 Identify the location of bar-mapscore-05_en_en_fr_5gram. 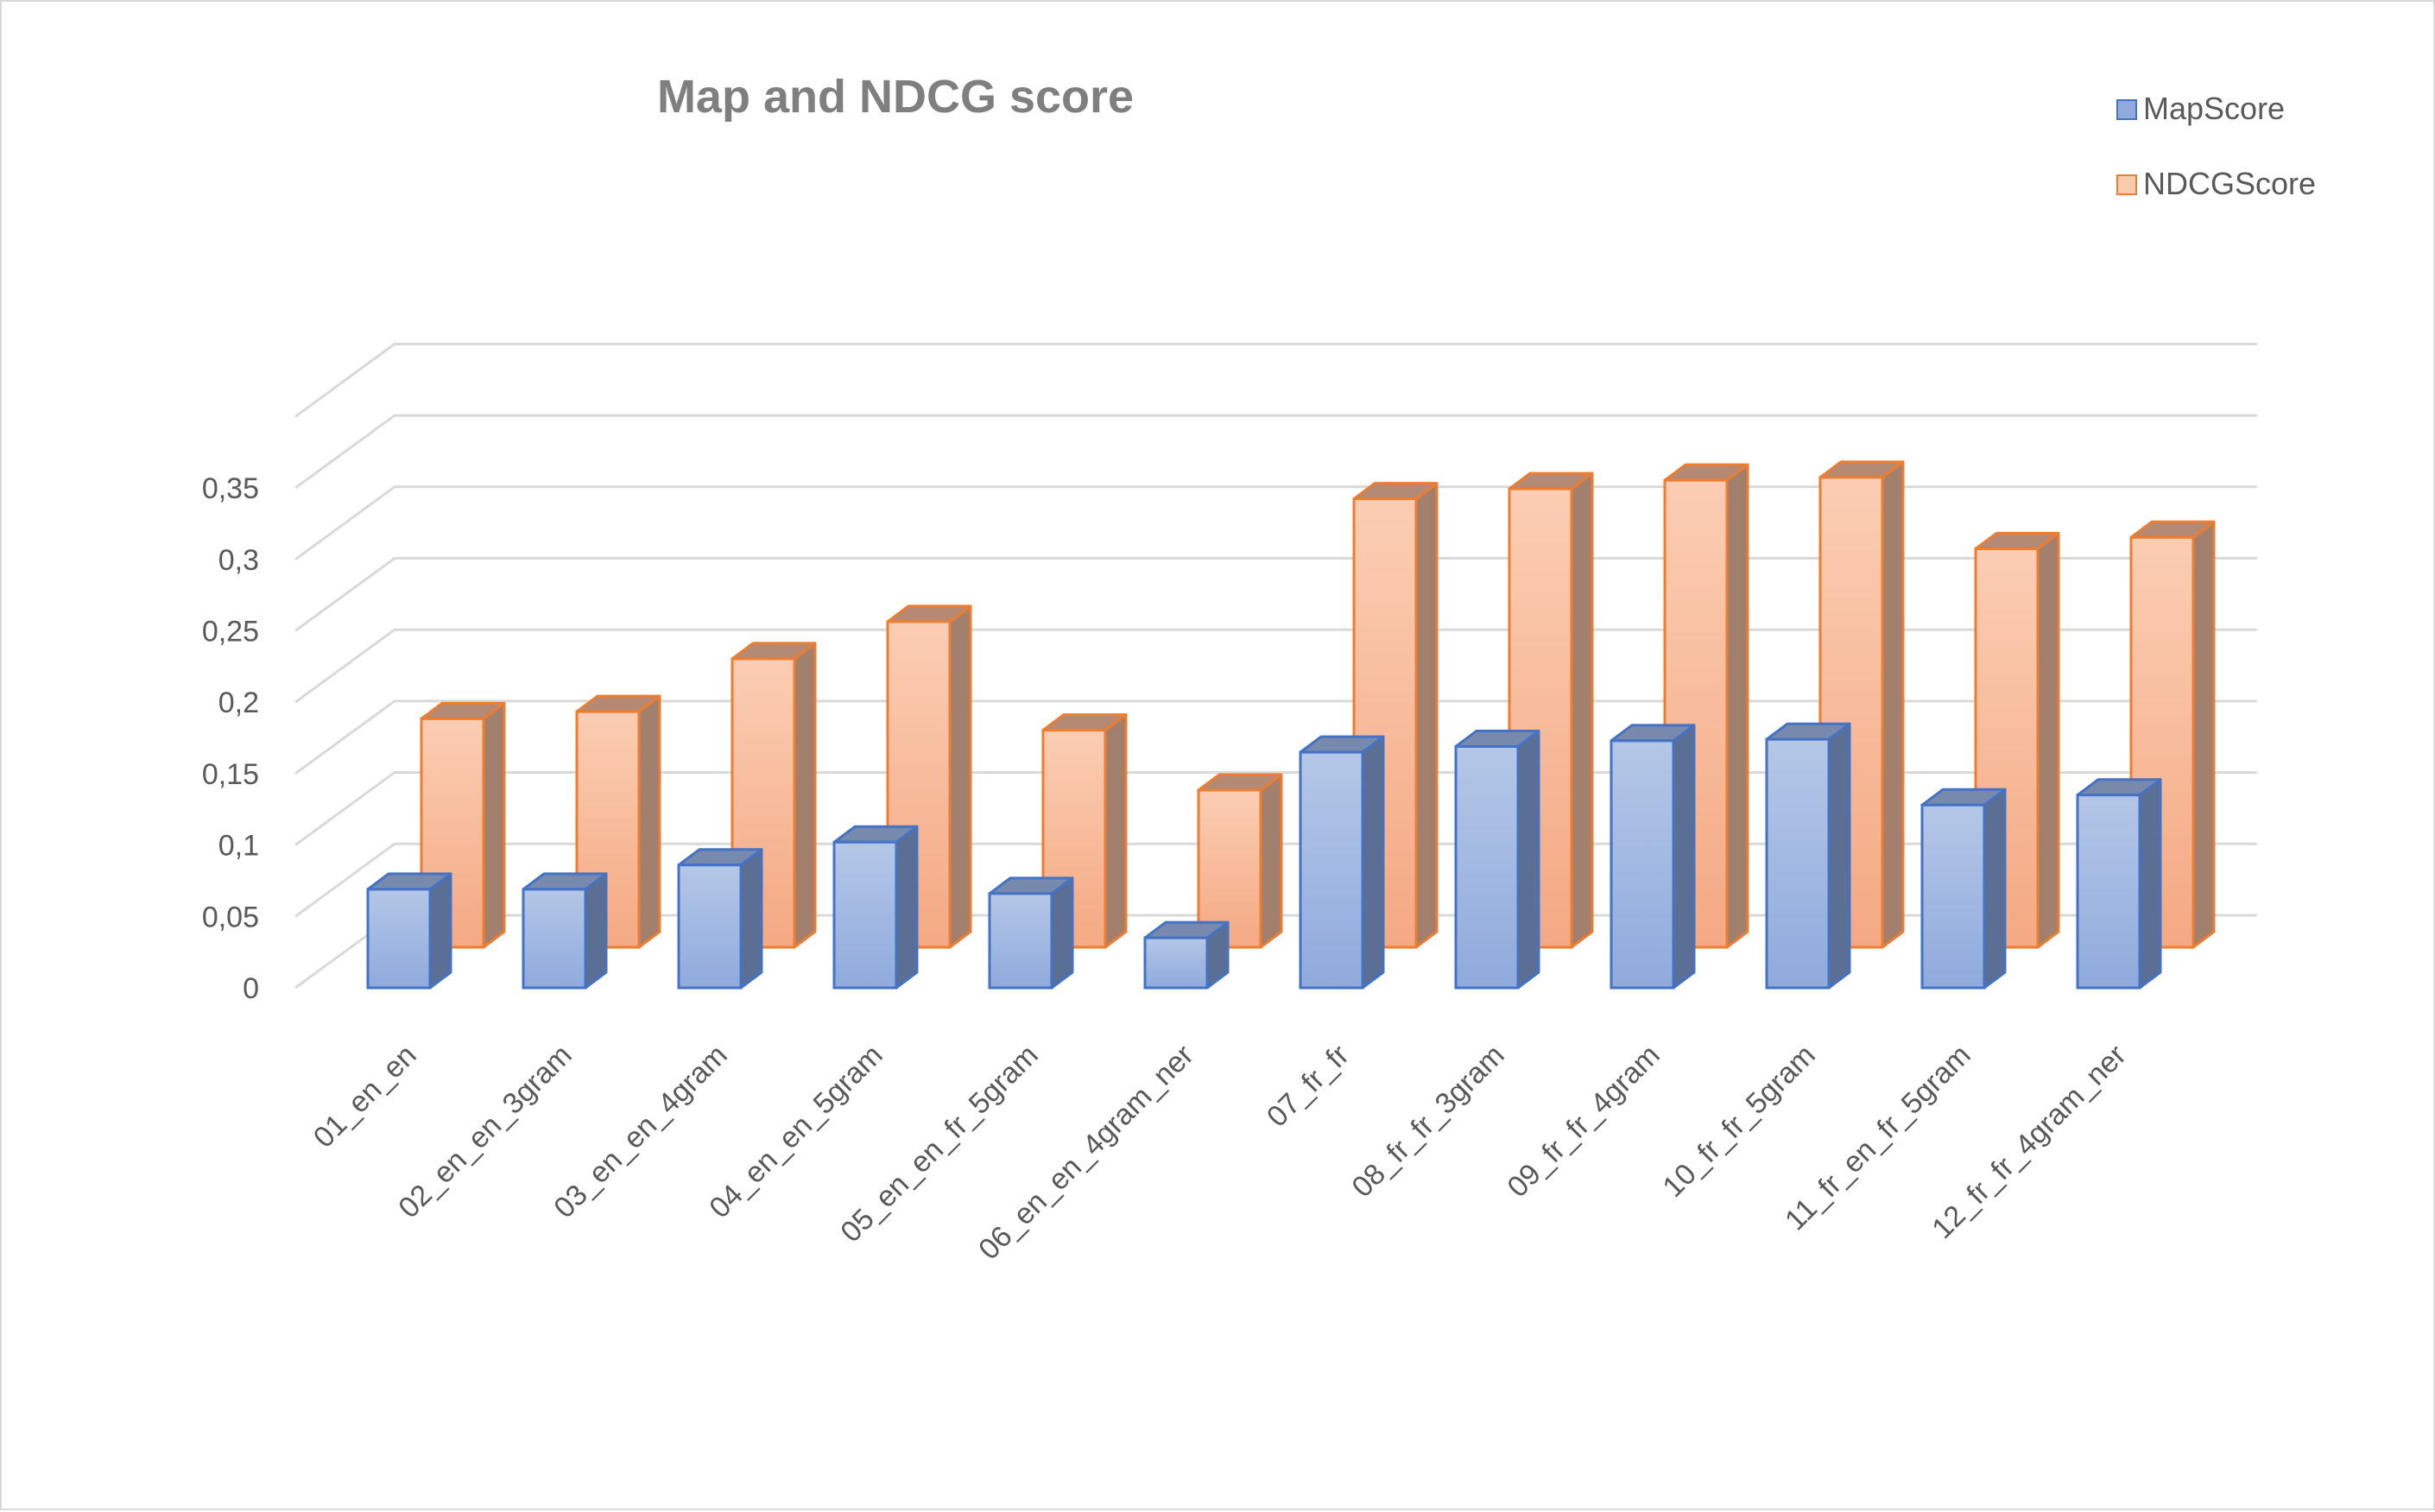
(1031, 933).